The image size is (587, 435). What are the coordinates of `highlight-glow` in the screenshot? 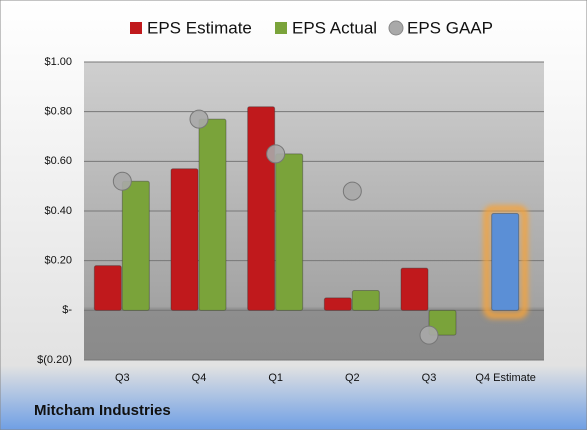 It's located at (505, 262).